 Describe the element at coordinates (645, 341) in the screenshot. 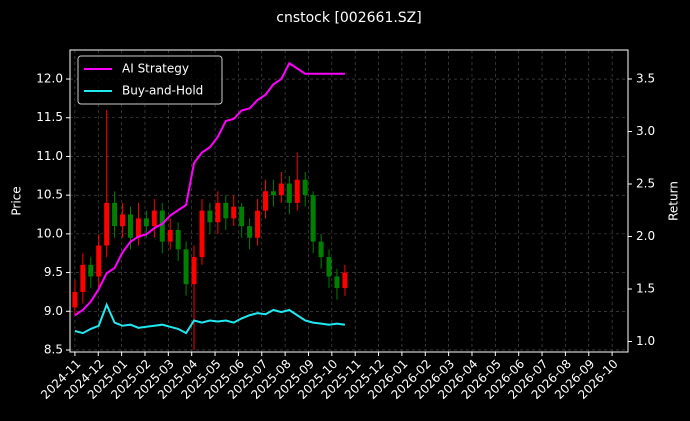

I see `y2-tick-label: 1.0` at that location.